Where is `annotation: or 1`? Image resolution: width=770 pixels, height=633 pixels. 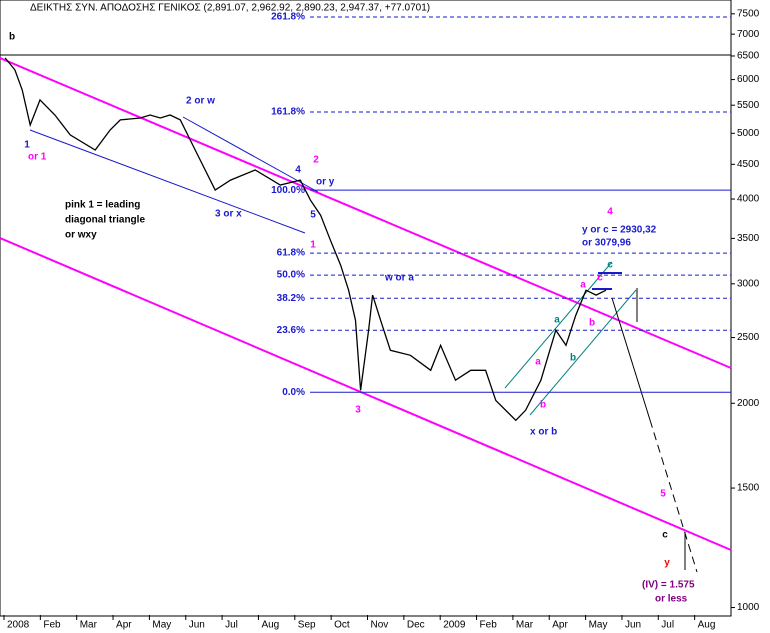 annotation: or 1 is located at coordinates (37, 157).